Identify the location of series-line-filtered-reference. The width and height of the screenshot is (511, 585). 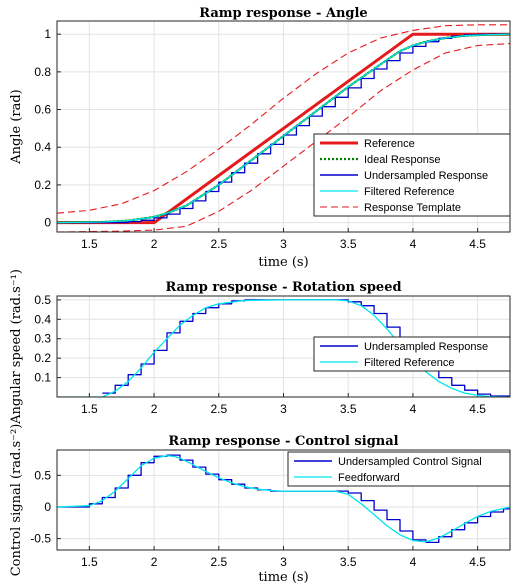
(283, 348).